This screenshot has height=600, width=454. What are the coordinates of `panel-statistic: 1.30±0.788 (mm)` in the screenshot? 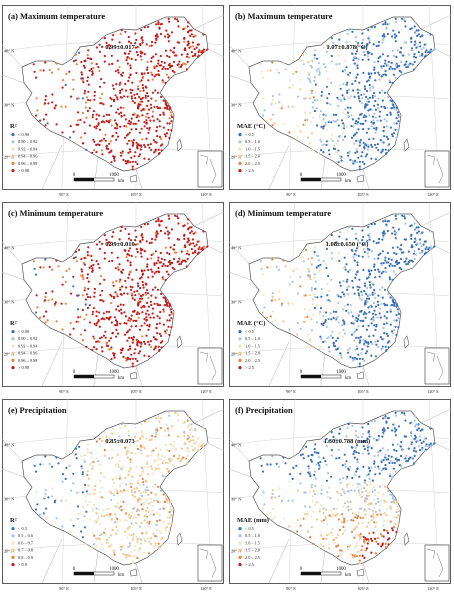 It's located at (347, 441).